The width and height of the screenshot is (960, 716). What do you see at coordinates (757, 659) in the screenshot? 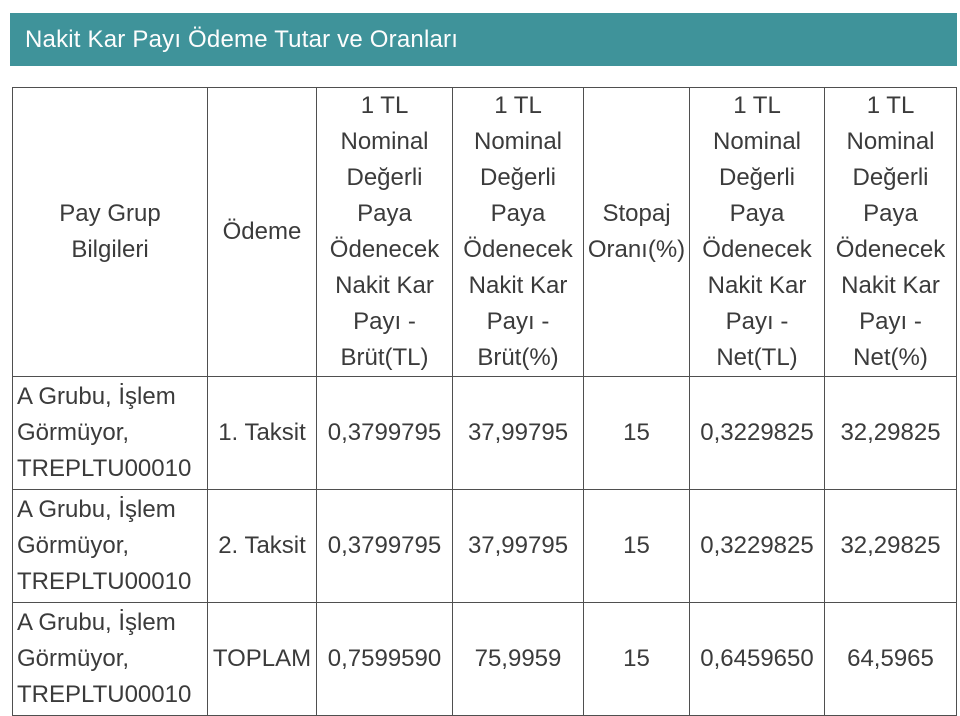
I see `cell-net-tl: 0,6459650` at bounding box center [757, 659].